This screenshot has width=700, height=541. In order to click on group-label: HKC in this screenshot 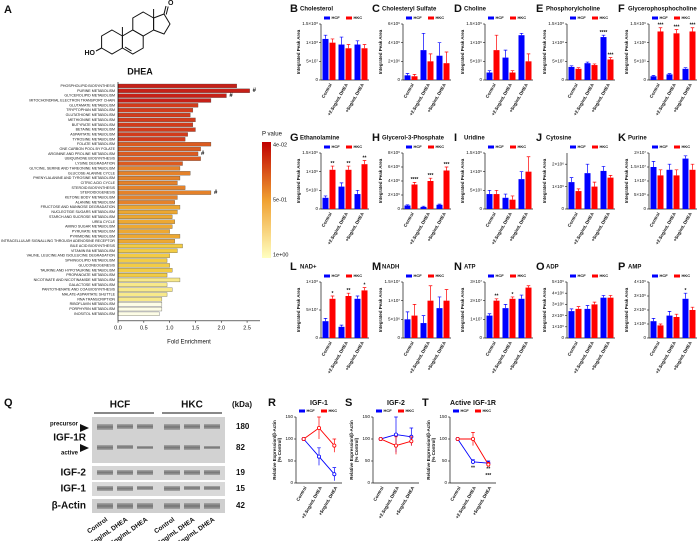, I will do `click(192, 405)`.